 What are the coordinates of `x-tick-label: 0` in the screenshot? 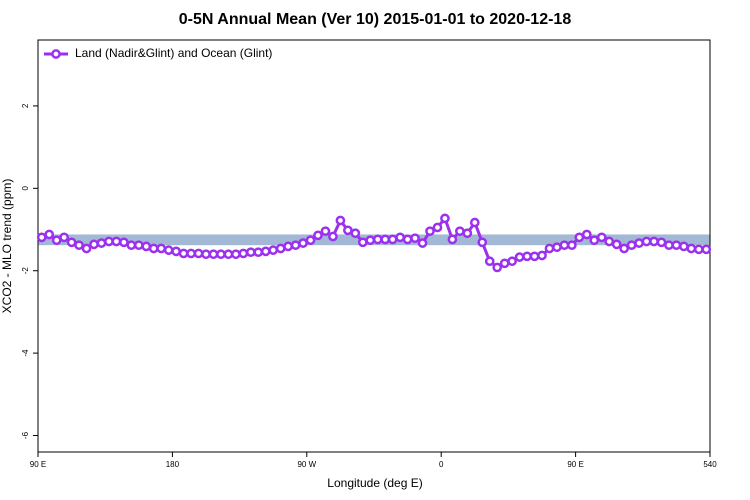 It's located at (441, 464).